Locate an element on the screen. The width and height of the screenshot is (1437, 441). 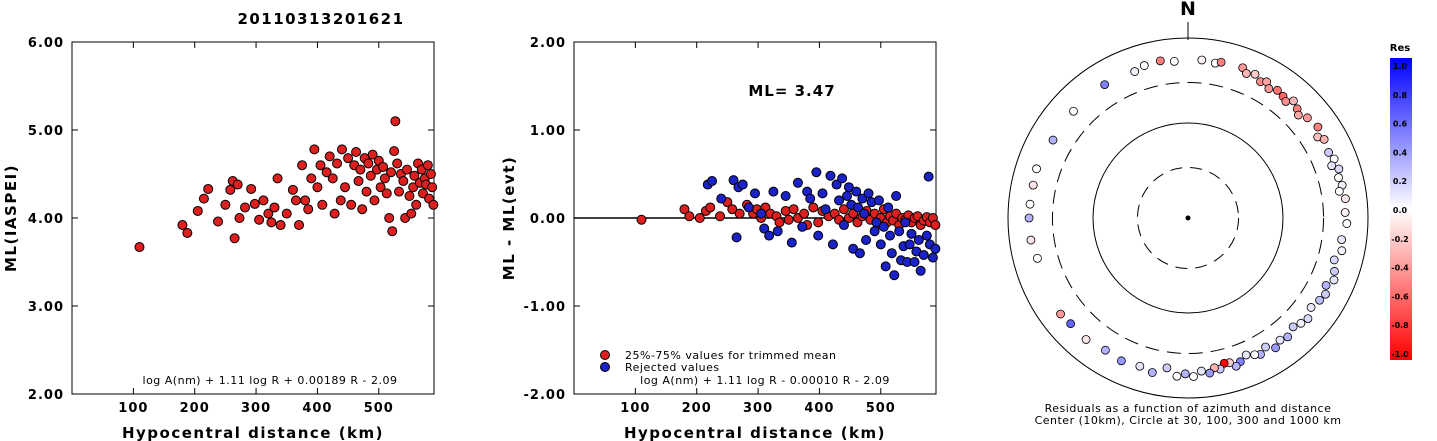
north-label: N is located at coordinates (1188, 10).